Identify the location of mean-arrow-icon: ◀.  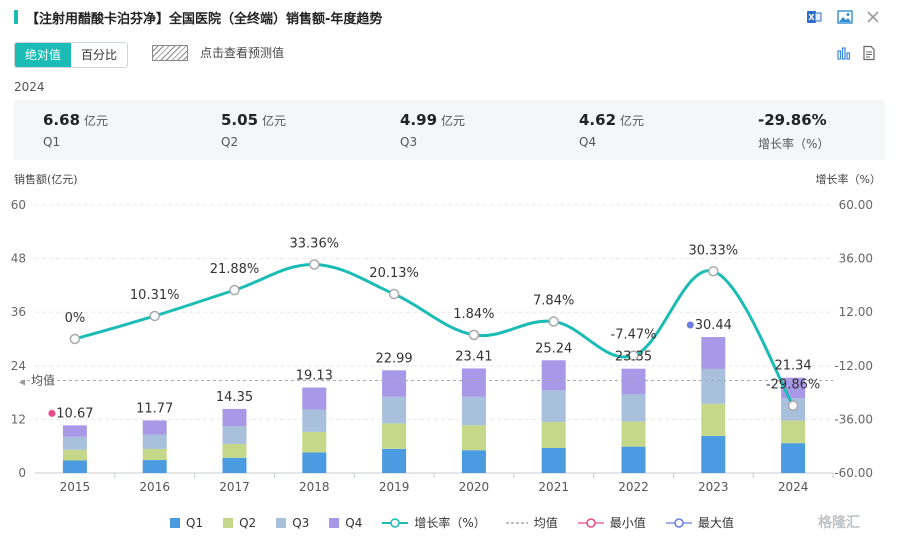
(22, 382).